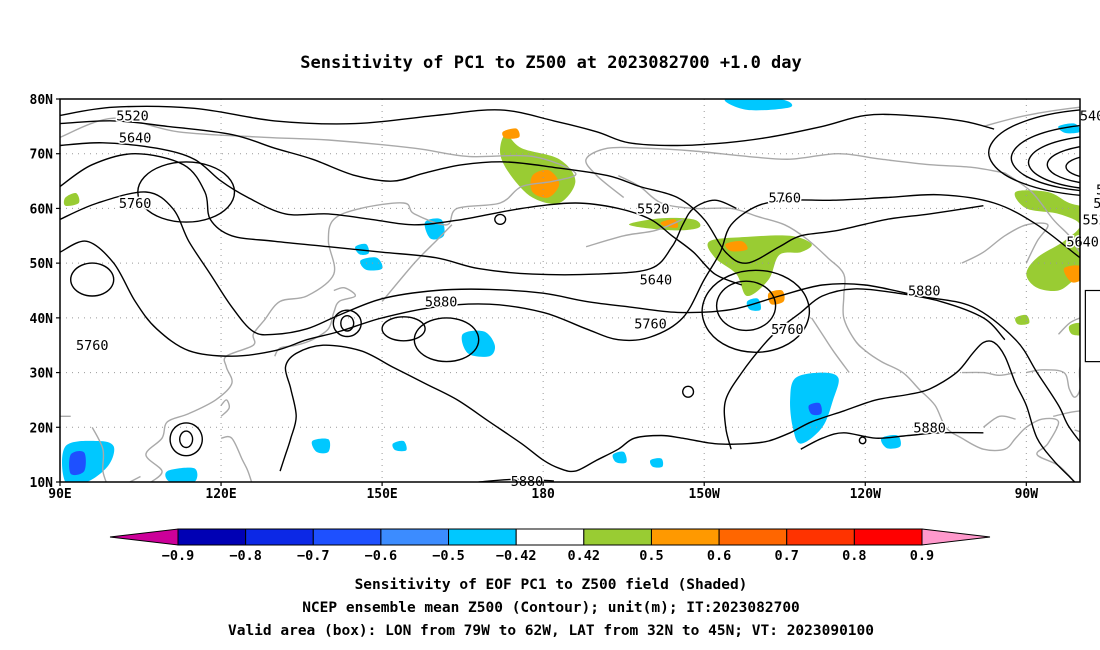 This screenshot has height=650, width=1100. Describe the element at coordinates (45, 292) in the screenshot. I see `latitude-axis-labels: 80N 70N 60N 50N 40N 30N 20N 10N` at that location.